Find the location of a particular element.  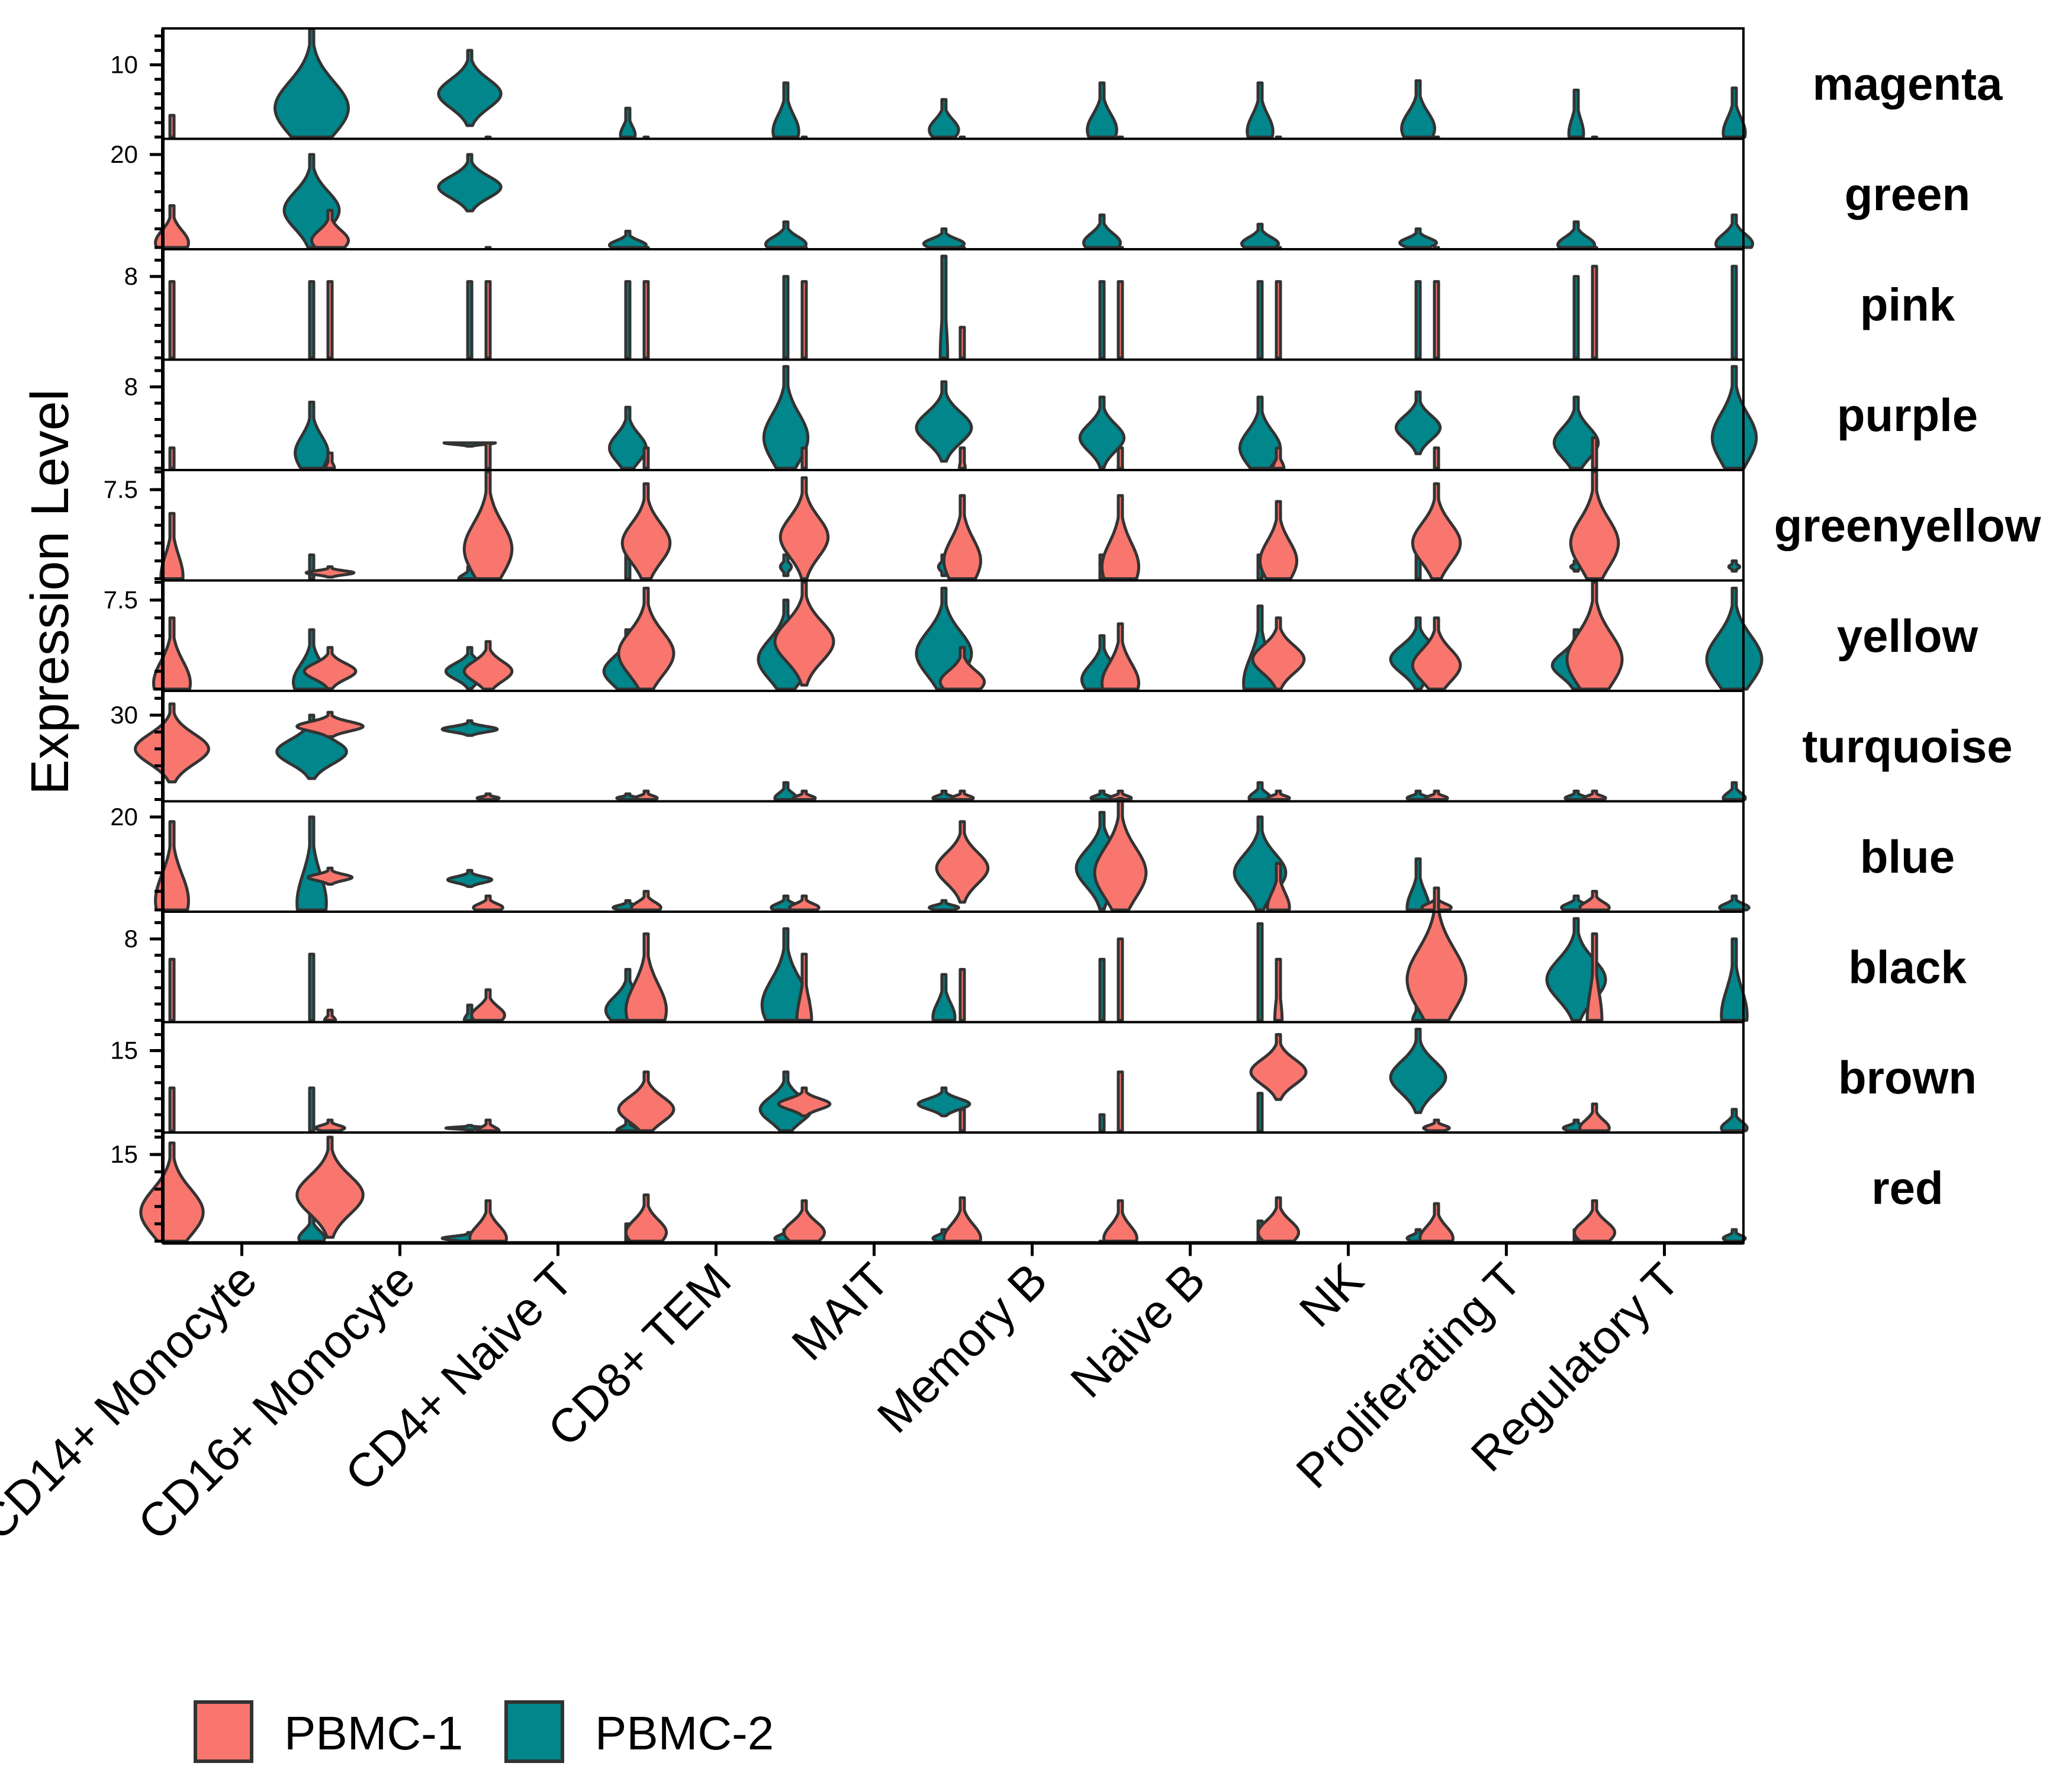

panel-greenyellow: 7.5 greenyellow is located at coordinates (1072, 525).